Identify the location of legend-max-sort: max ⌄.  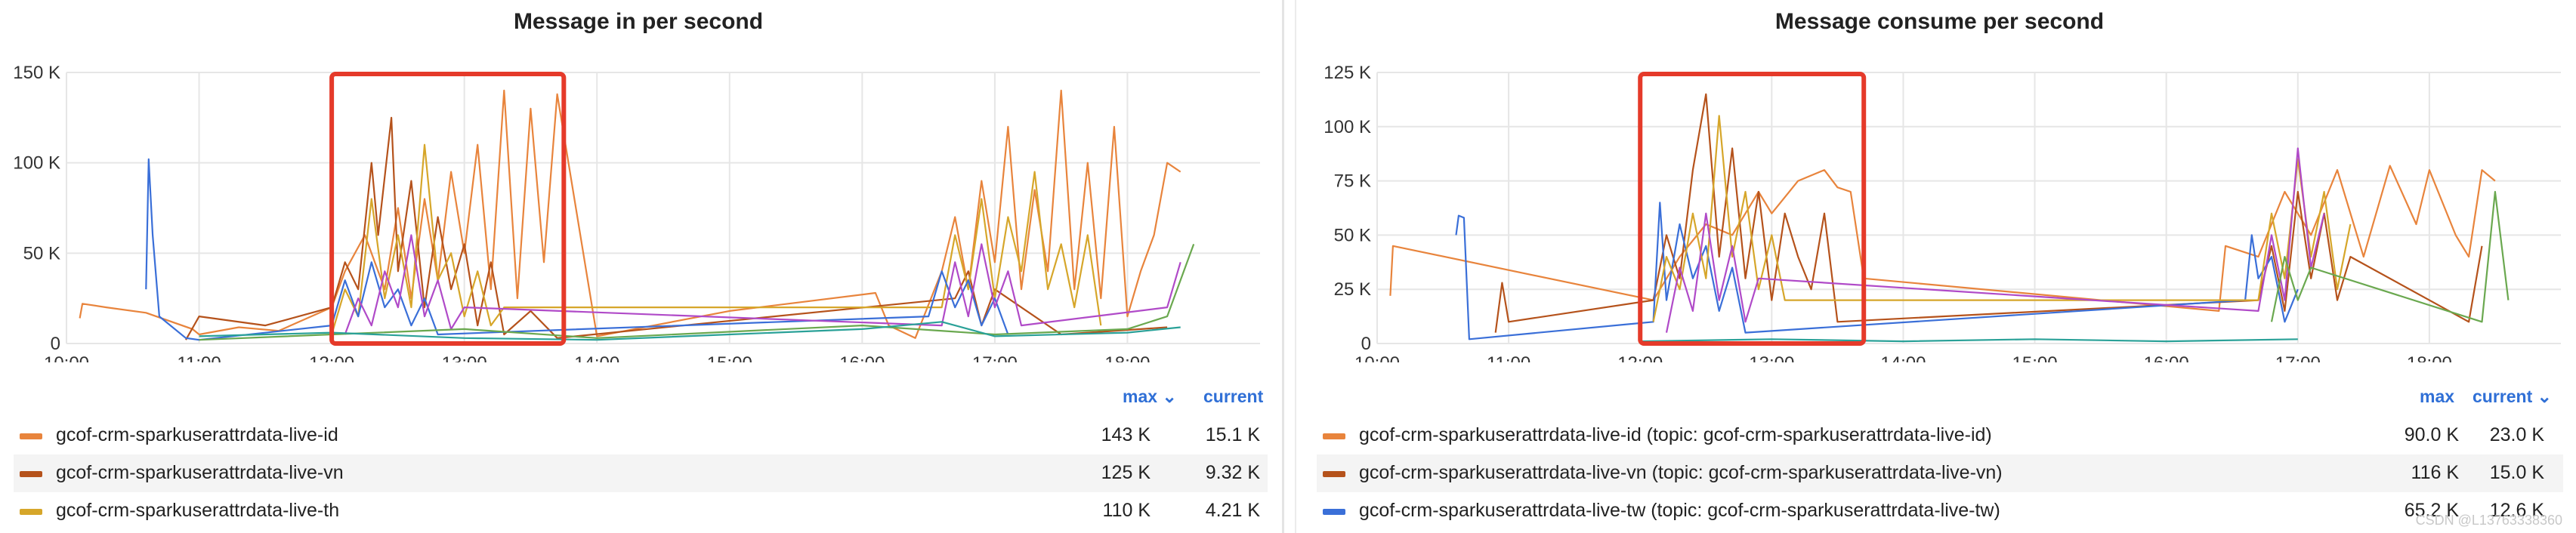
(1150, 397).